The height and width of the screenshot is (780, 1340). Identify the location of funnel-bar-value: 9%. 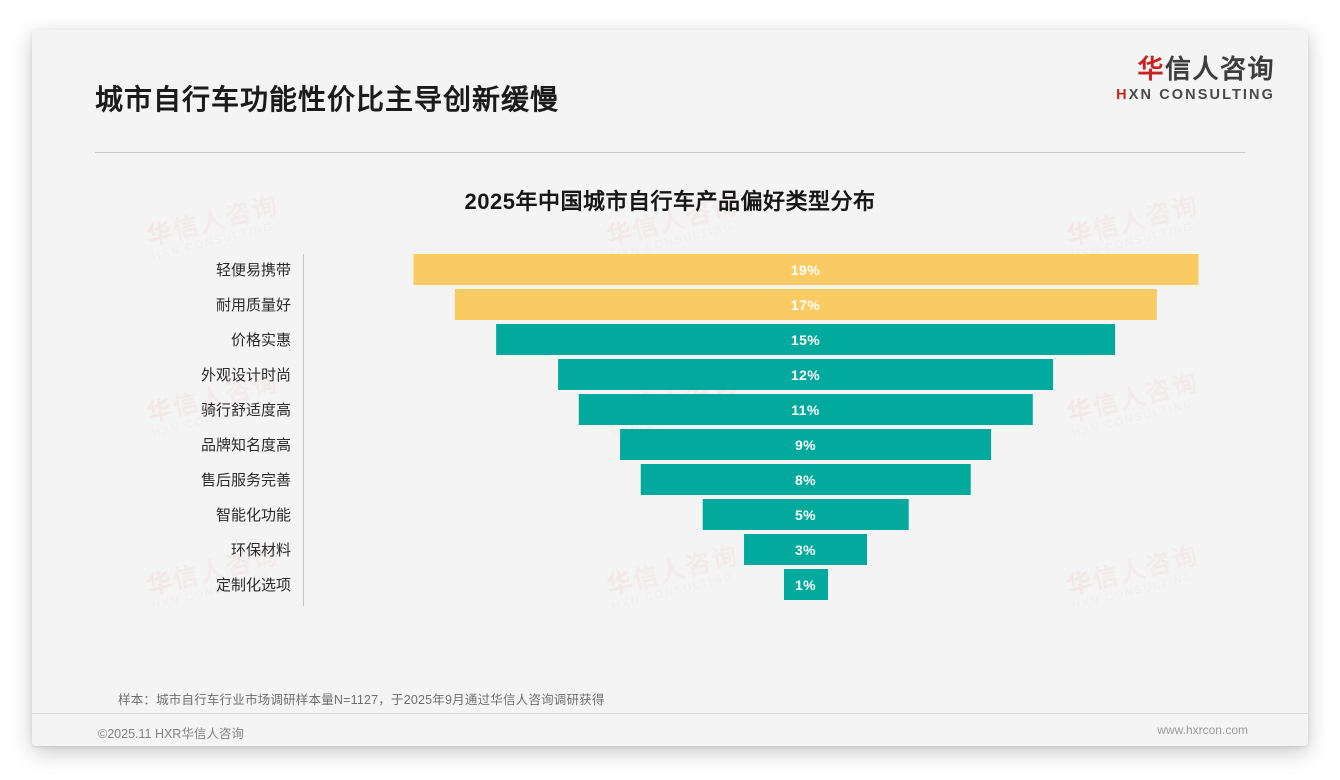
(805, 444).